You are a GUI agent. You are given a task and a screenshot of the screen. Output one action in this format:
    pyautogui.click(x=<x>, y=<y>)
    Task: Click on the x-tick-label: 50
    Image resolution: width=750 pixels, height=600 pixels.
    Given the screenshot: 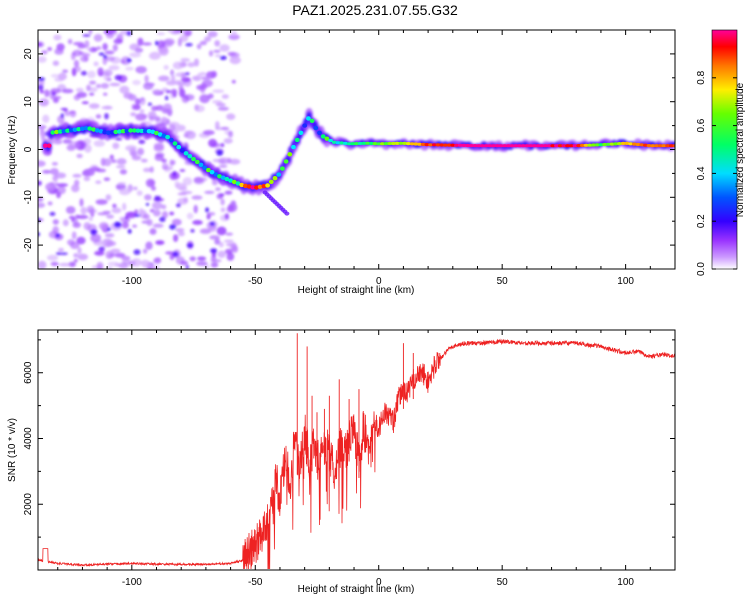 What is the action you would take?
    pyautogui.click(x=503, y=582)
    